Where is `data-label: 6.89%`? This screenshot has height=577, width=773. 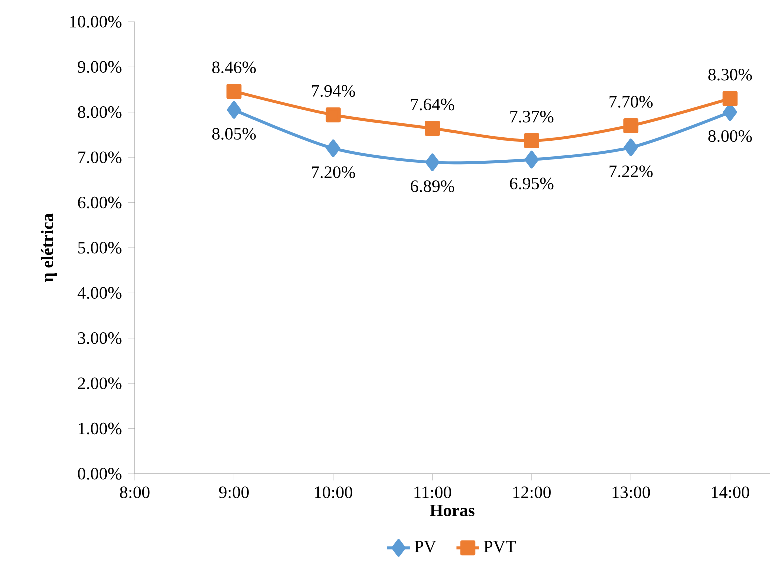 data-label: 6.89% is located at coordinates (432, 186).